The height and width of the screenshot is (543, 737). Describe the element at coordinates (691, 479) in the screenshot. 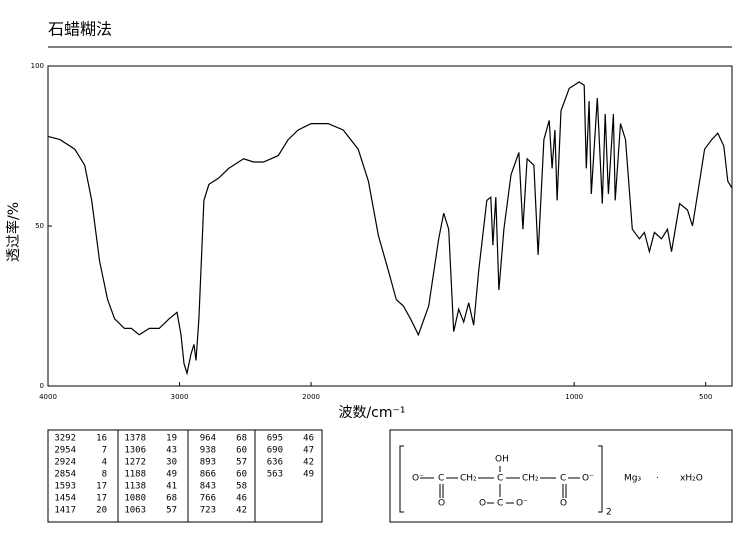

I see `water: xH₂O` at that location.